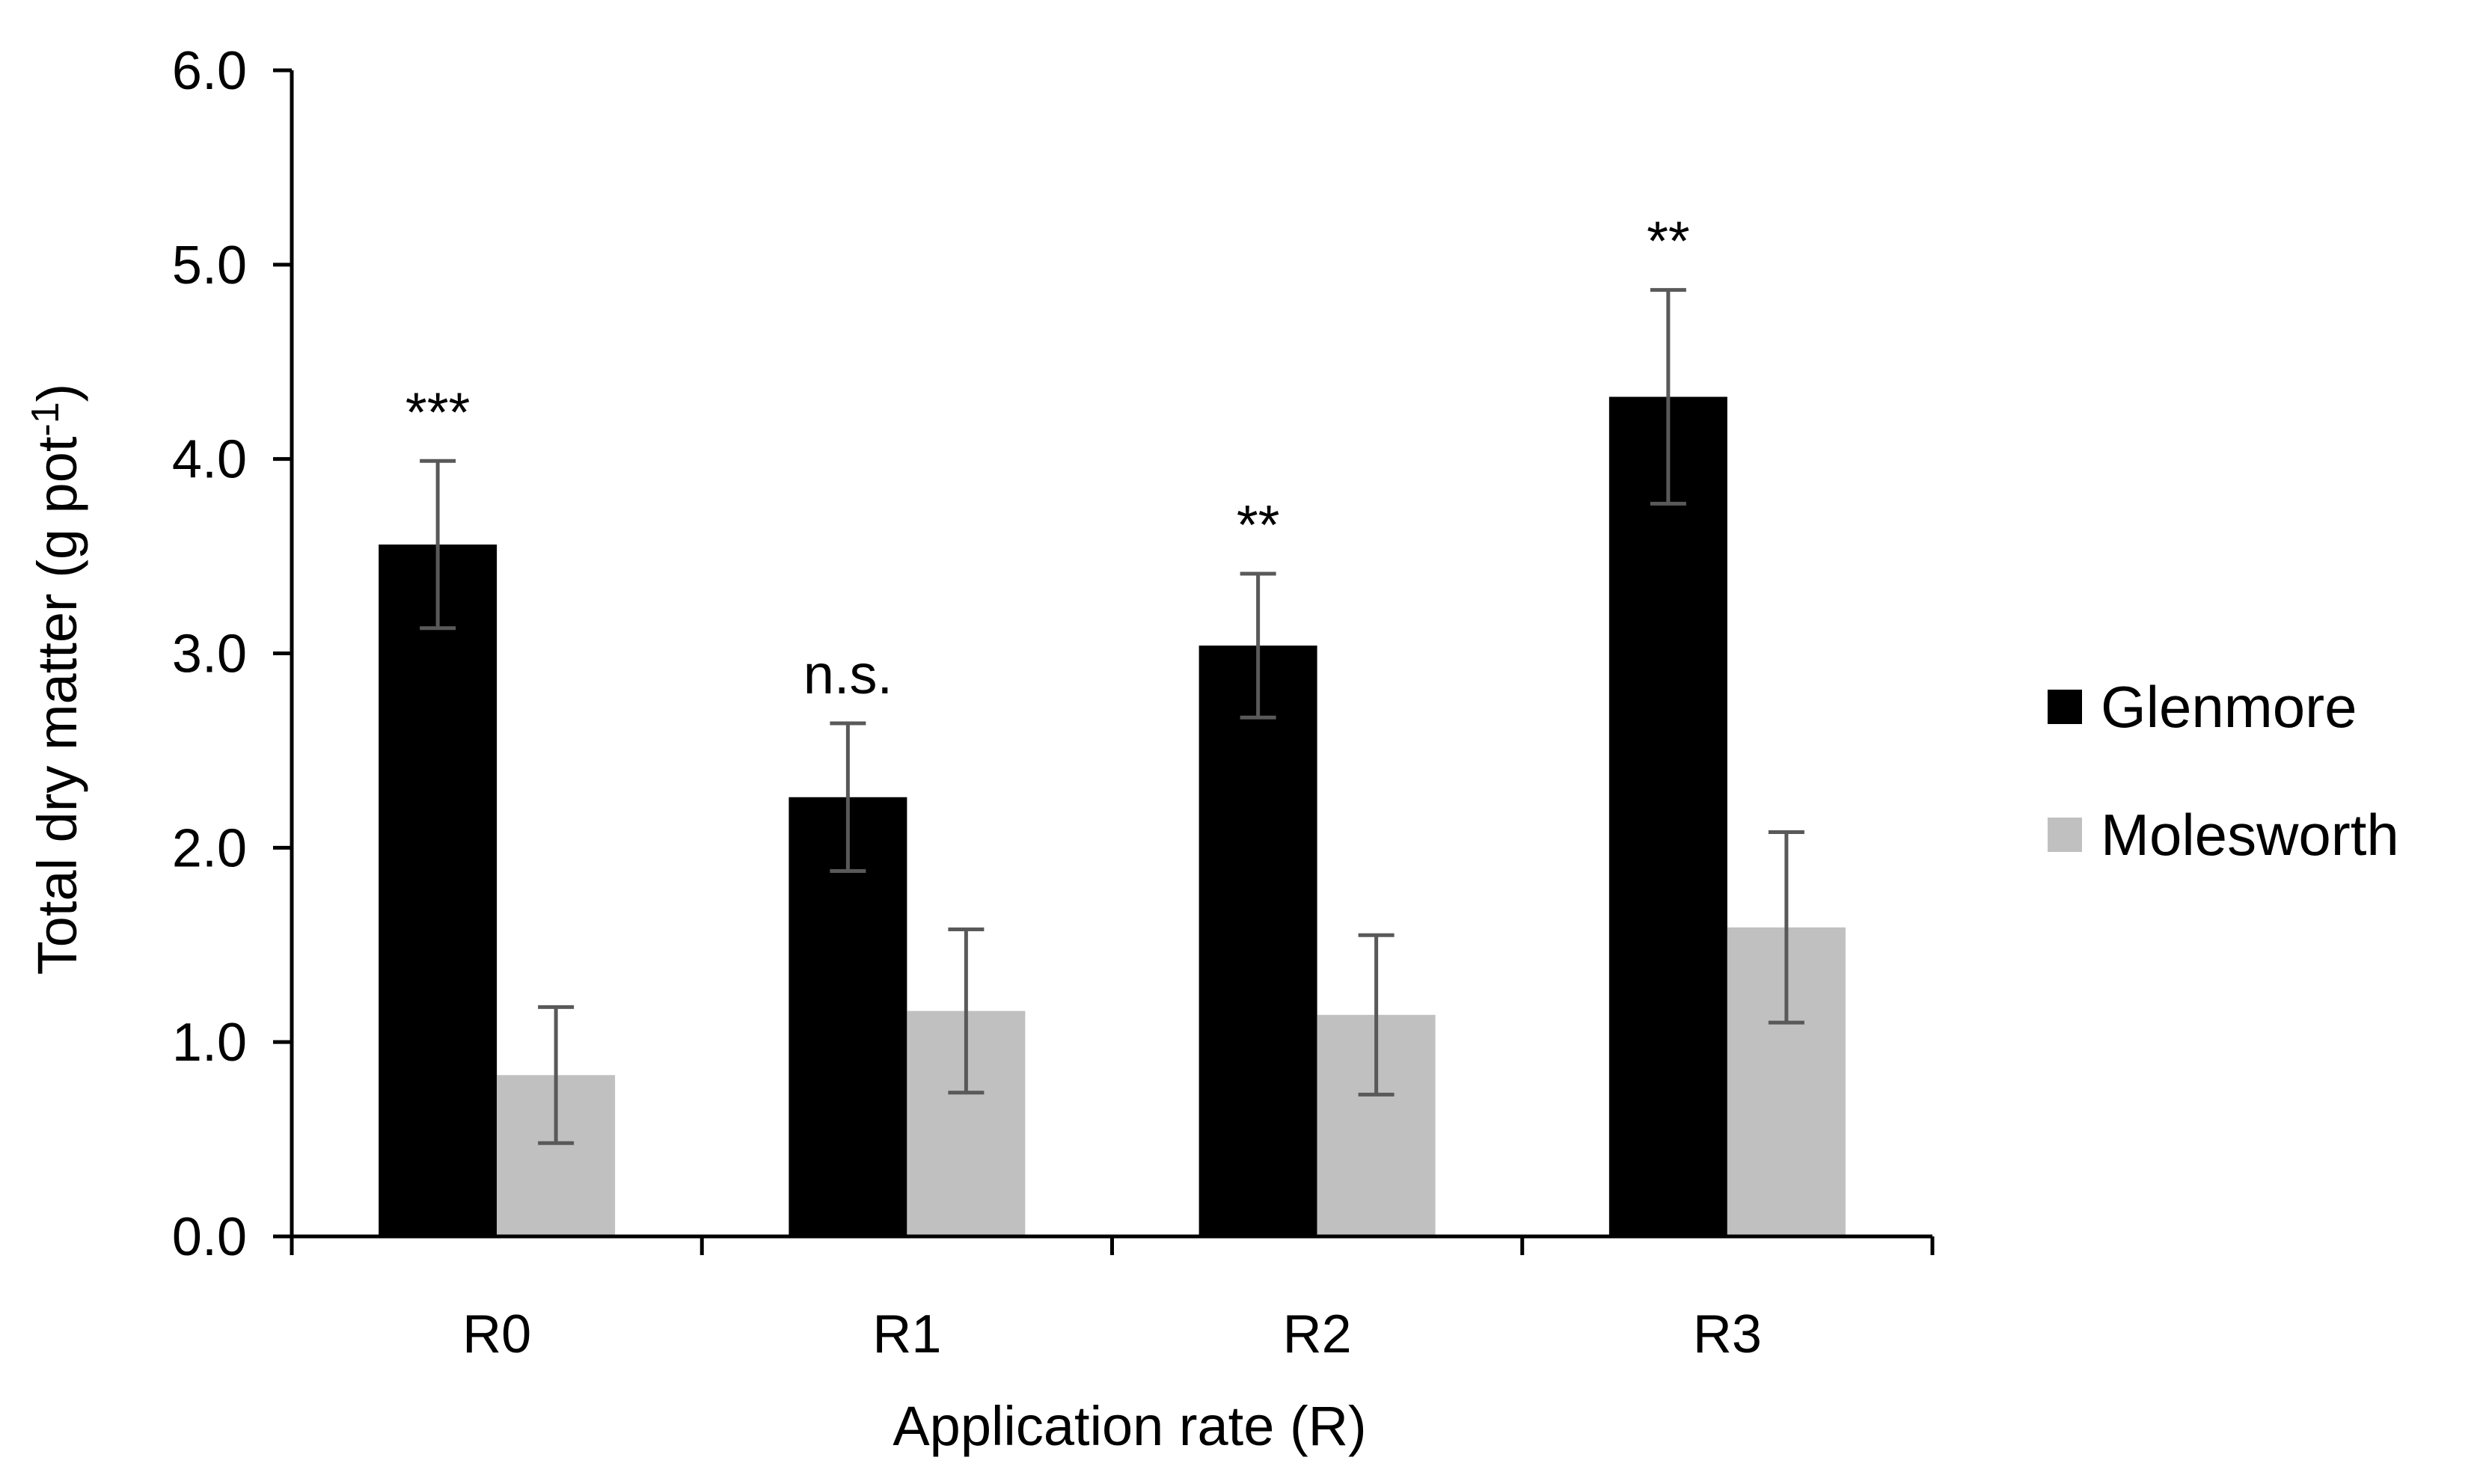 The width and height of the screenshot is (2489, 1484). Describe the element at coordinates (1258, 645) in the screenshot. I see `error-bar-glenmore-r2` at that location.